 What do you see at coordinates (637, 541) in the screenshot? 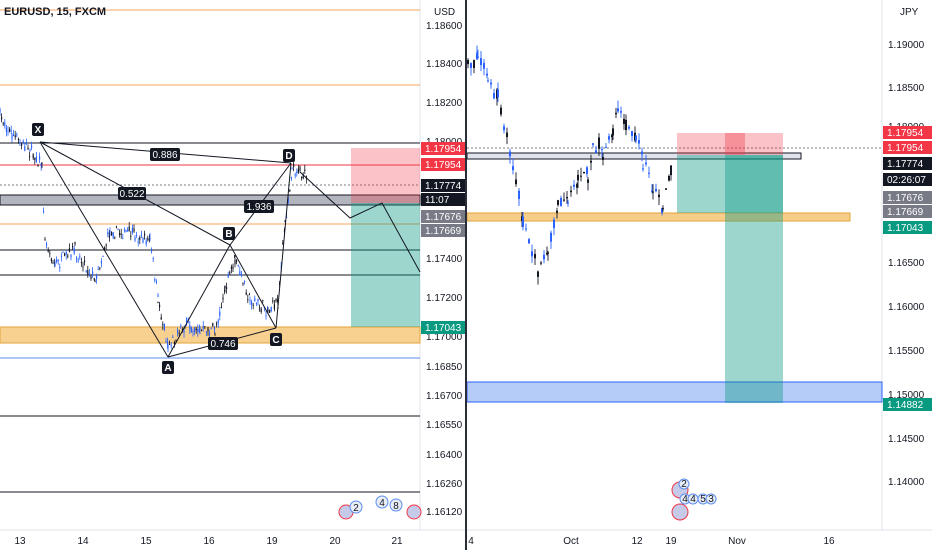
I see `time-tick-label: 12` at bounding box center [637, 541].